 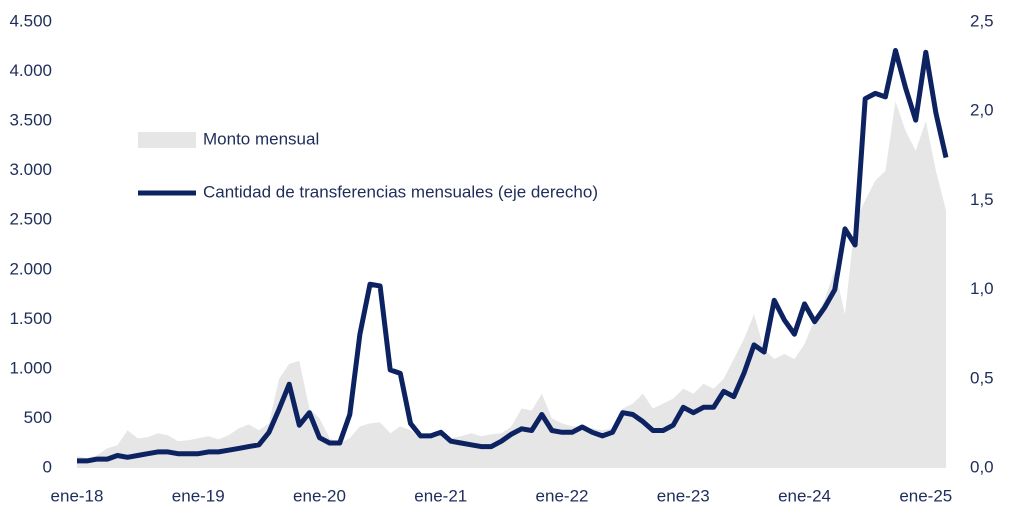 What do you see at coordinates (261, 138) in the screenshot?
I see `legend-label: Monto mensual` at bounding box center [261, 138].